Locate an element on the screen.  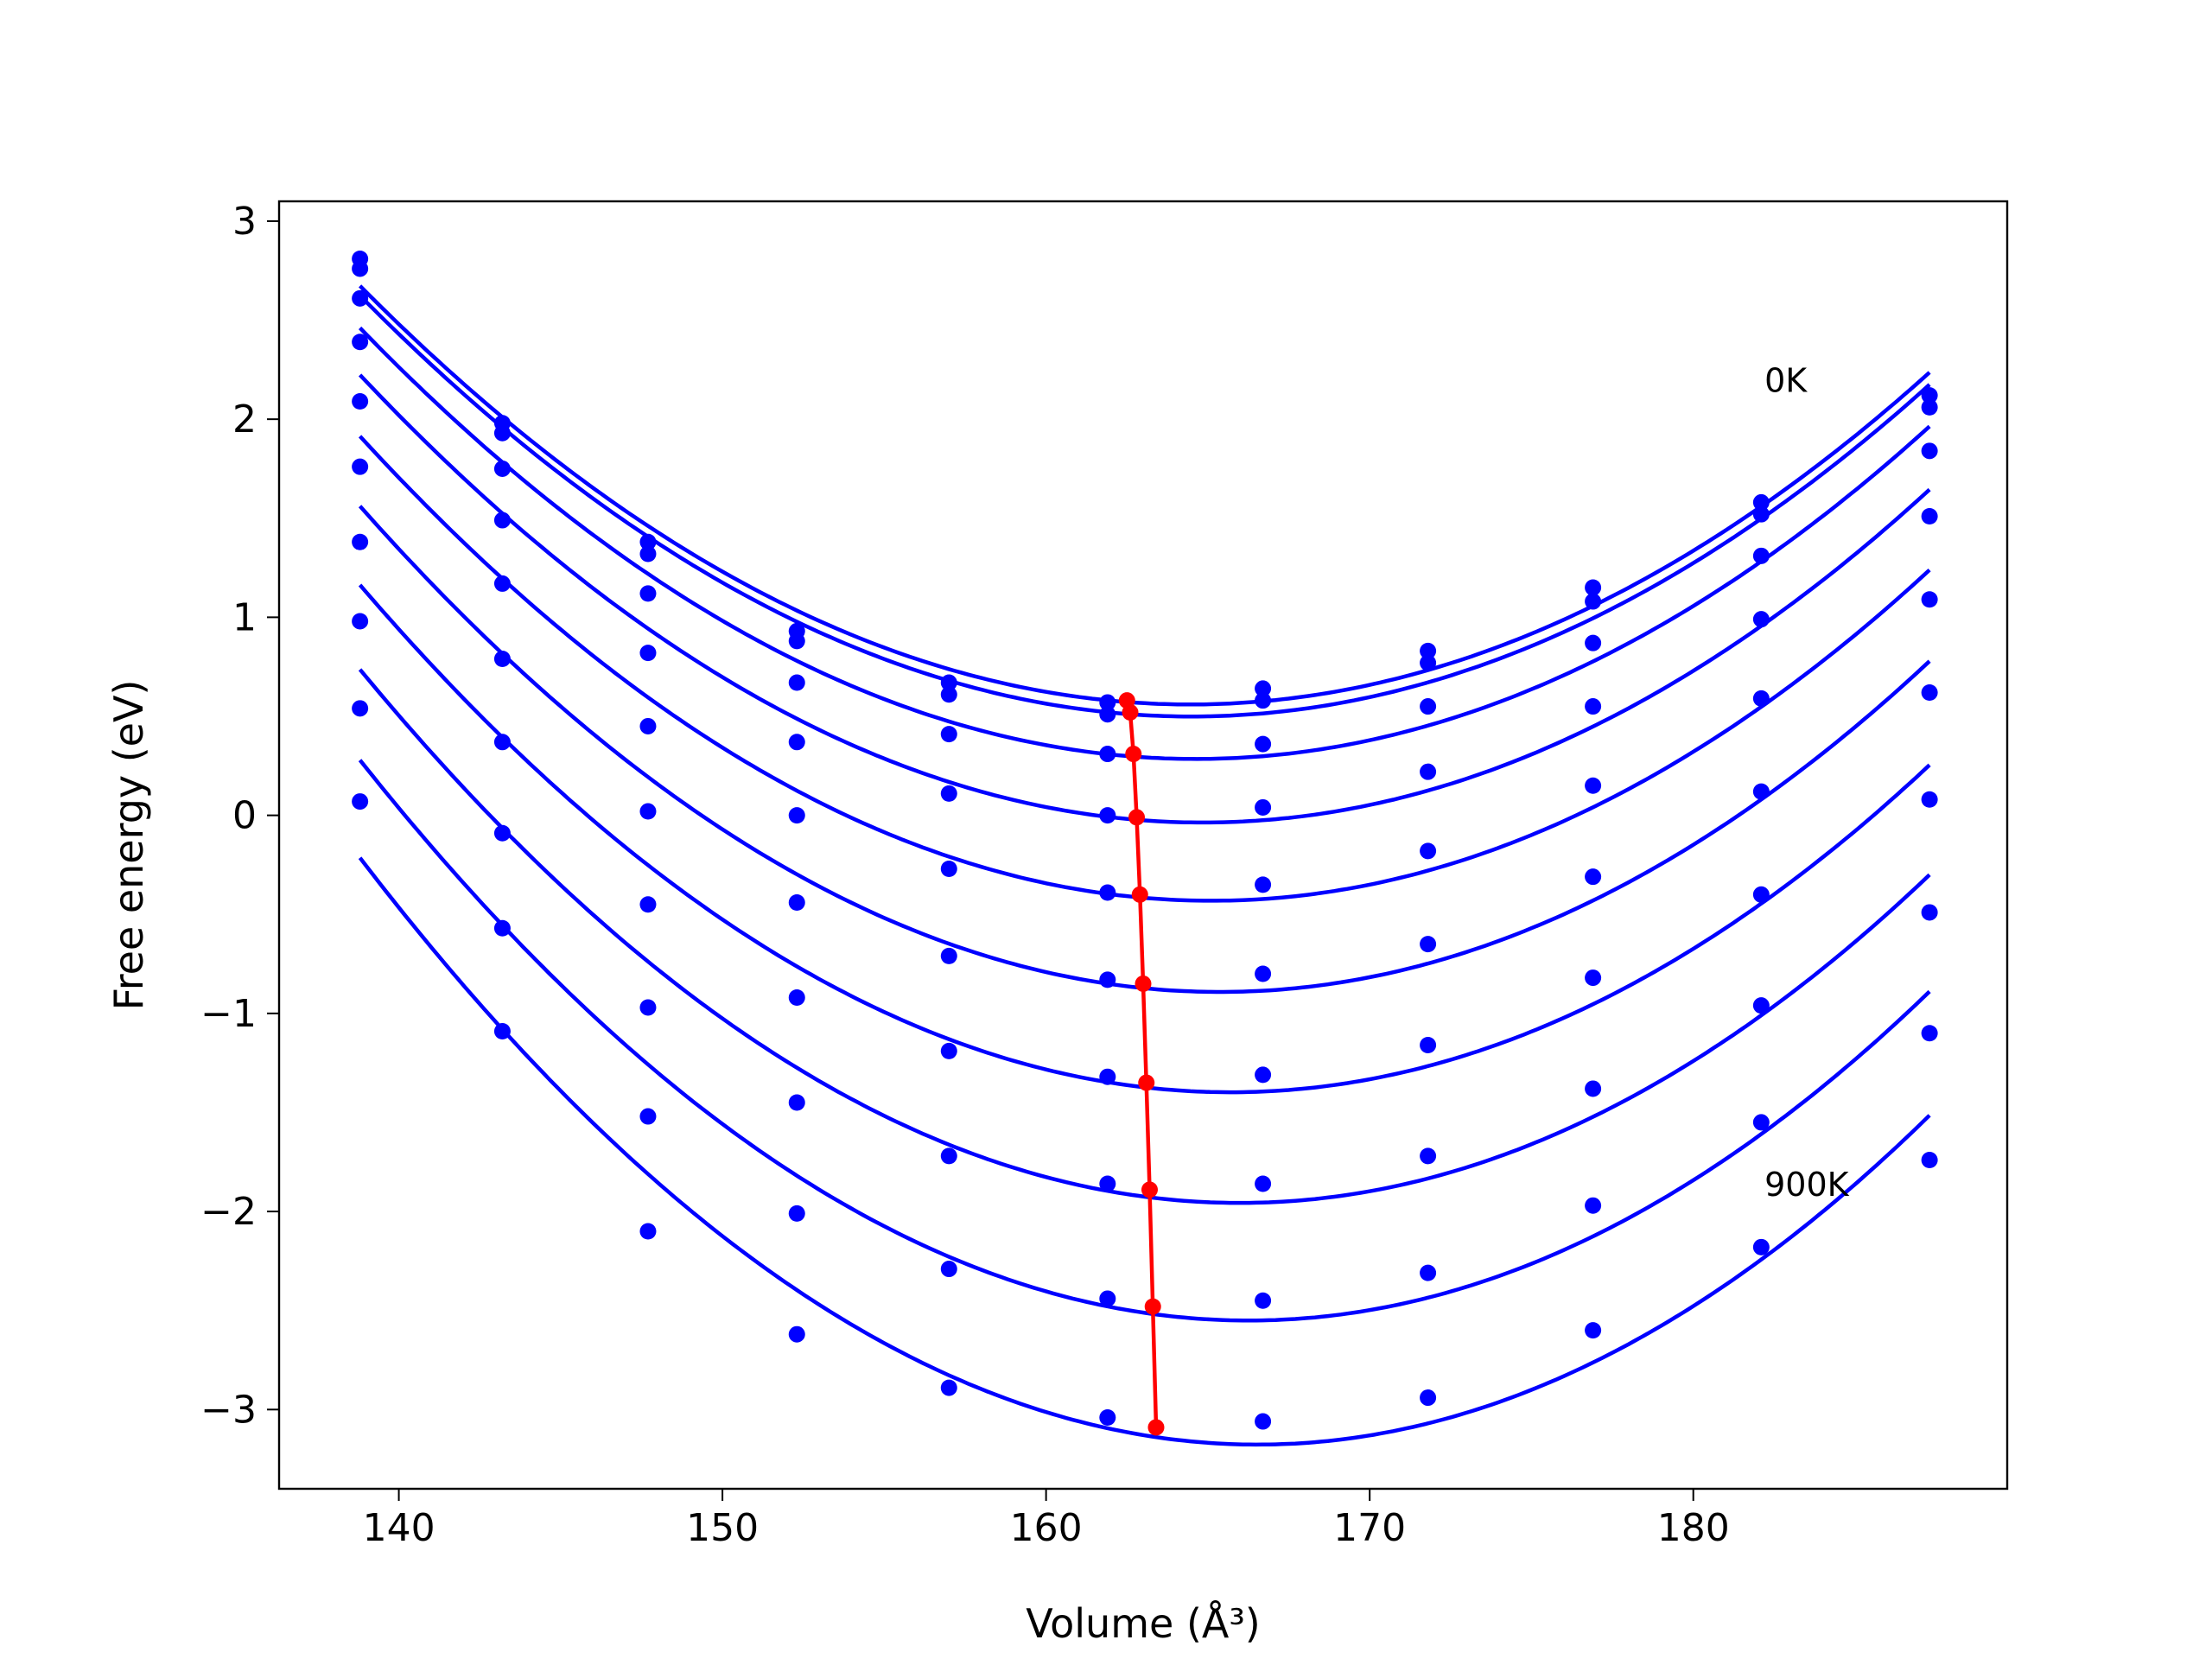
x-tick-label: 160 is located at coordinates (1046, 1528).